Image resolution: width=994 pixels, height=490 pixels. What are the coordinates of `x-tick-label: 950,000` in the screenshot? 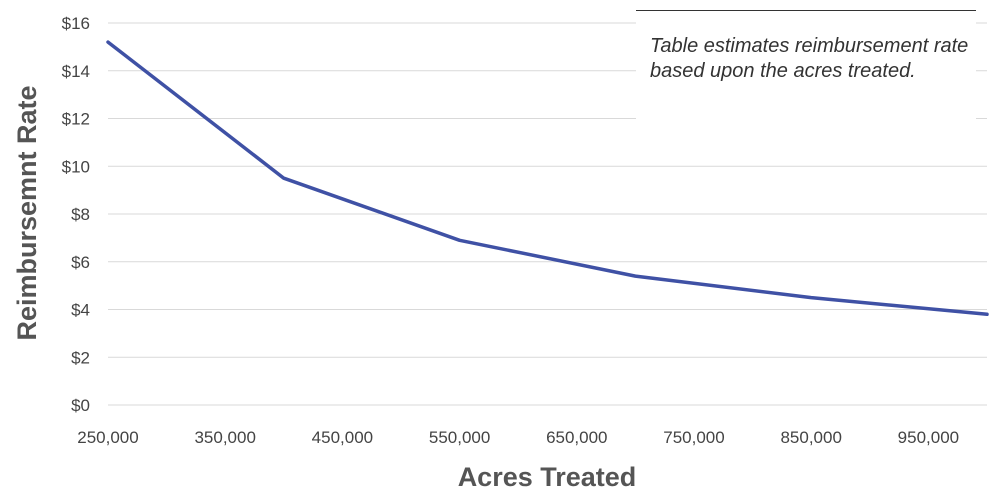 It's located at (928, 437).